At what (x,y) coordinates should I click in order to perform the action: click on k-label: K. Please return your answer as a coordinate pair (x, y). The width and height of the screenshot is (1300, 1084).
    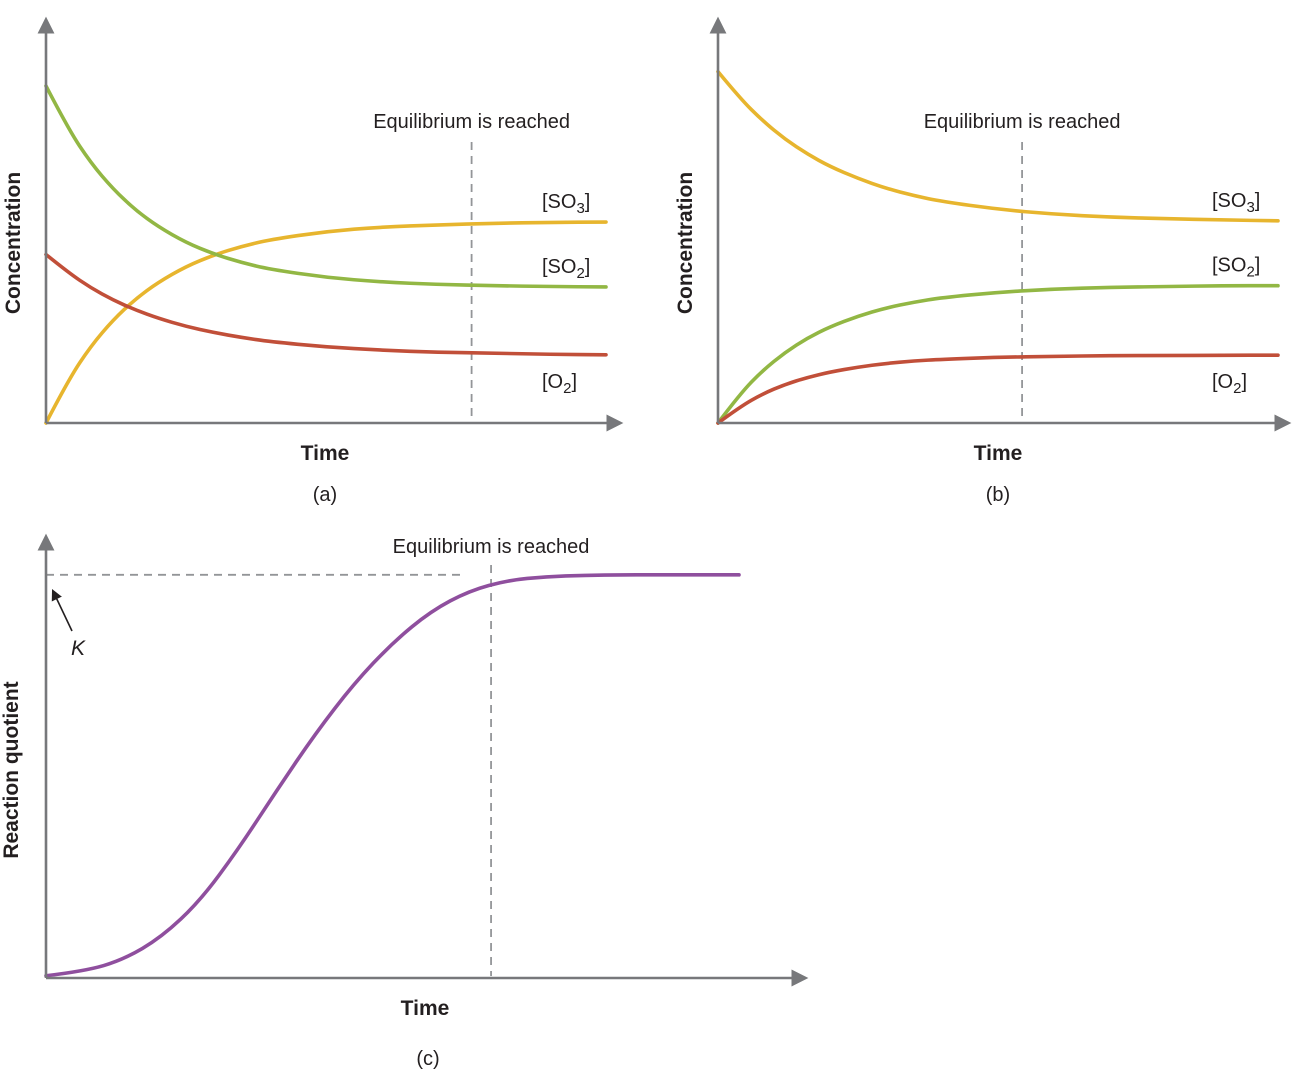
    Looking at the image, I should click on (78, 648).